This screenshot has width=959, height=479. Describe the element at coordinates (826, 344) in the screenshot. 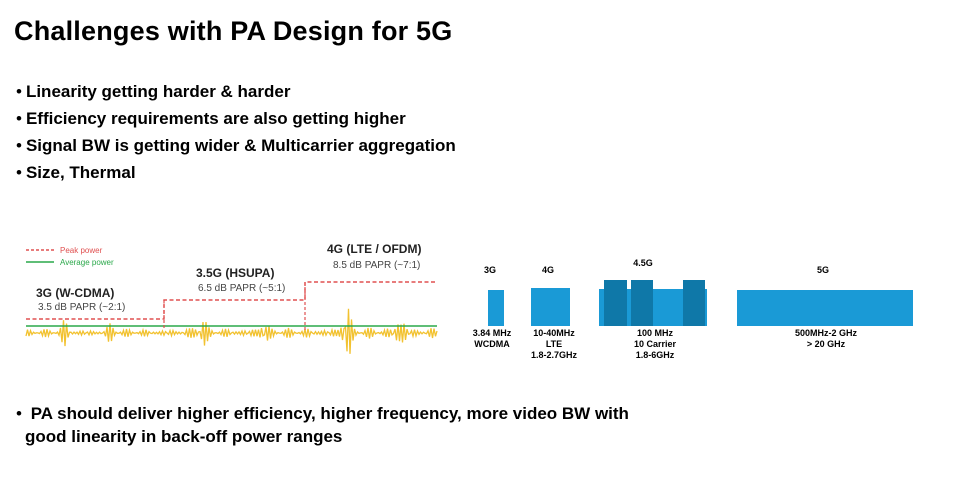

I see `spectrum-caption-5g-line2: > 20 GHz` at that location.